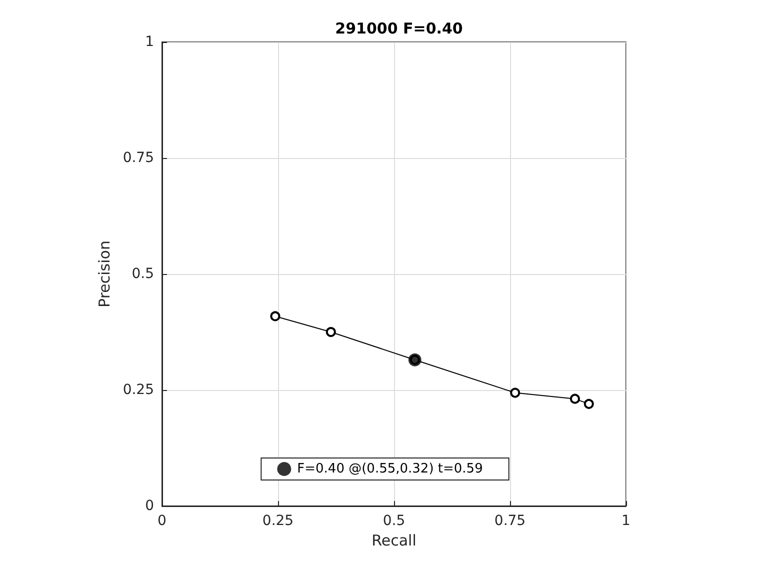  Describe the element at coordinates (510, 521) in the screenshot. I see `x-tick-label: 0.75` at that location.